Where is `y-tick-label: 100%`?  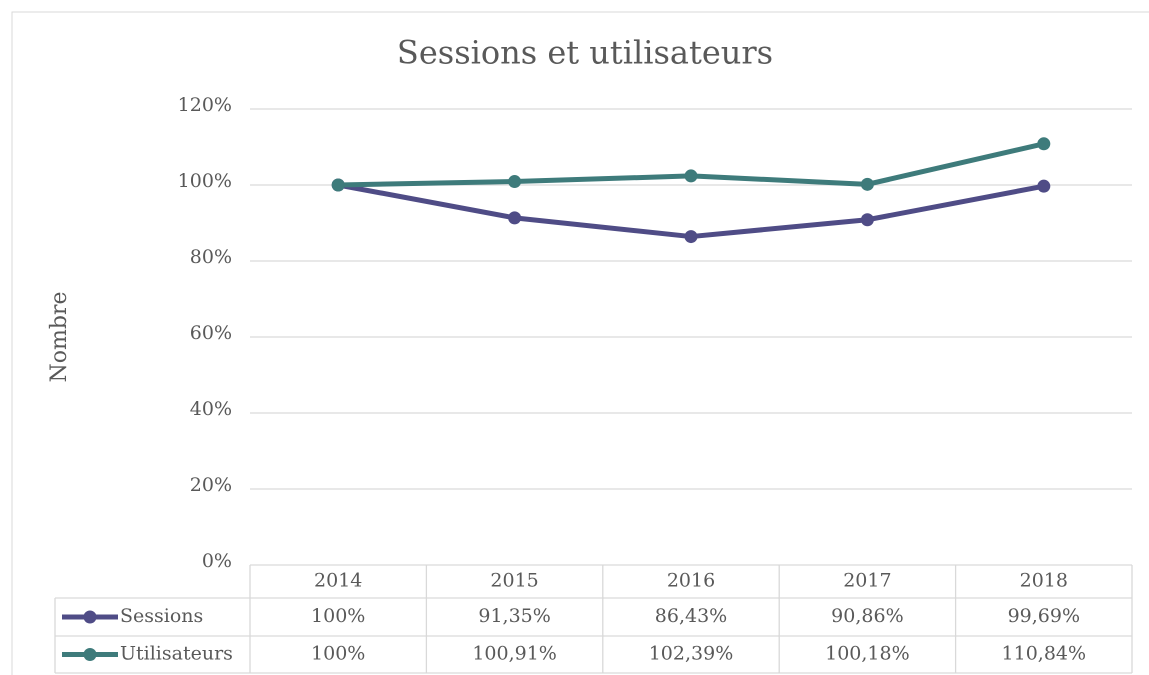
y-tick-label: 100% is located at coordinates (205, 181).